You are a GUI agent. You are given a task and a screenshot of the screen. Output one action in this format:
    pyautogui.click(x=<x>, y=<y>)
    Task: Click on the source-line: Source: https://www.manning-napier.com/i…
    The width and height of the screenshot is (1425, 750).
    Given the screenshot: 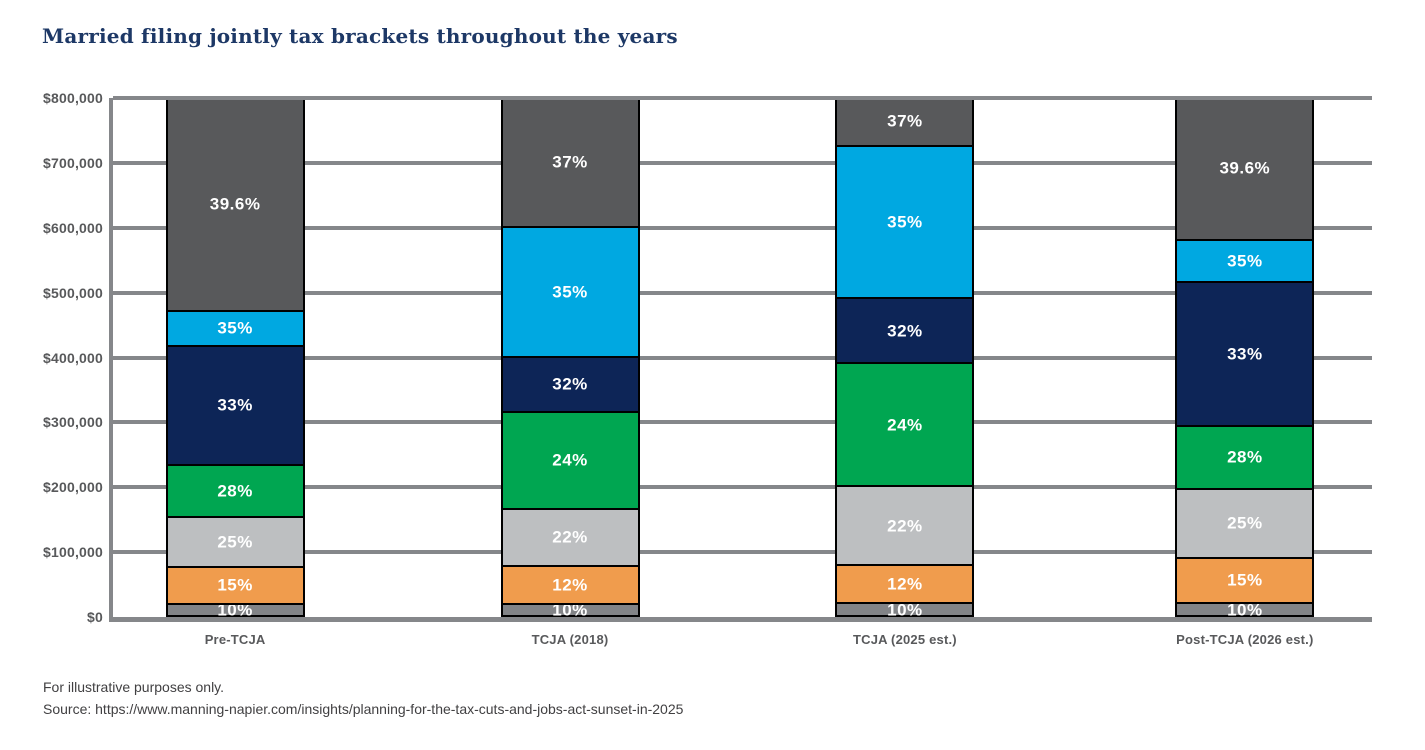 What is the action you would take?
    pyautogui.click(x=363, y=709)
    